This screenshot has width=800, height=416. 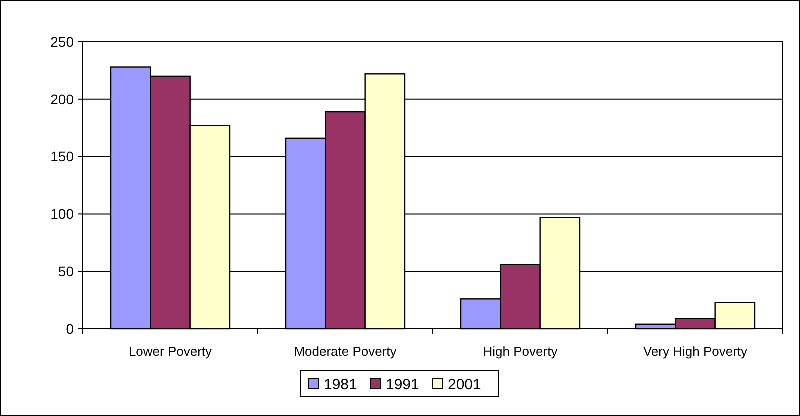 What do you see at coordinates (62, 42) in the screenshot?
I see `y-tick-label: 250` at bounding box center [62, 42].